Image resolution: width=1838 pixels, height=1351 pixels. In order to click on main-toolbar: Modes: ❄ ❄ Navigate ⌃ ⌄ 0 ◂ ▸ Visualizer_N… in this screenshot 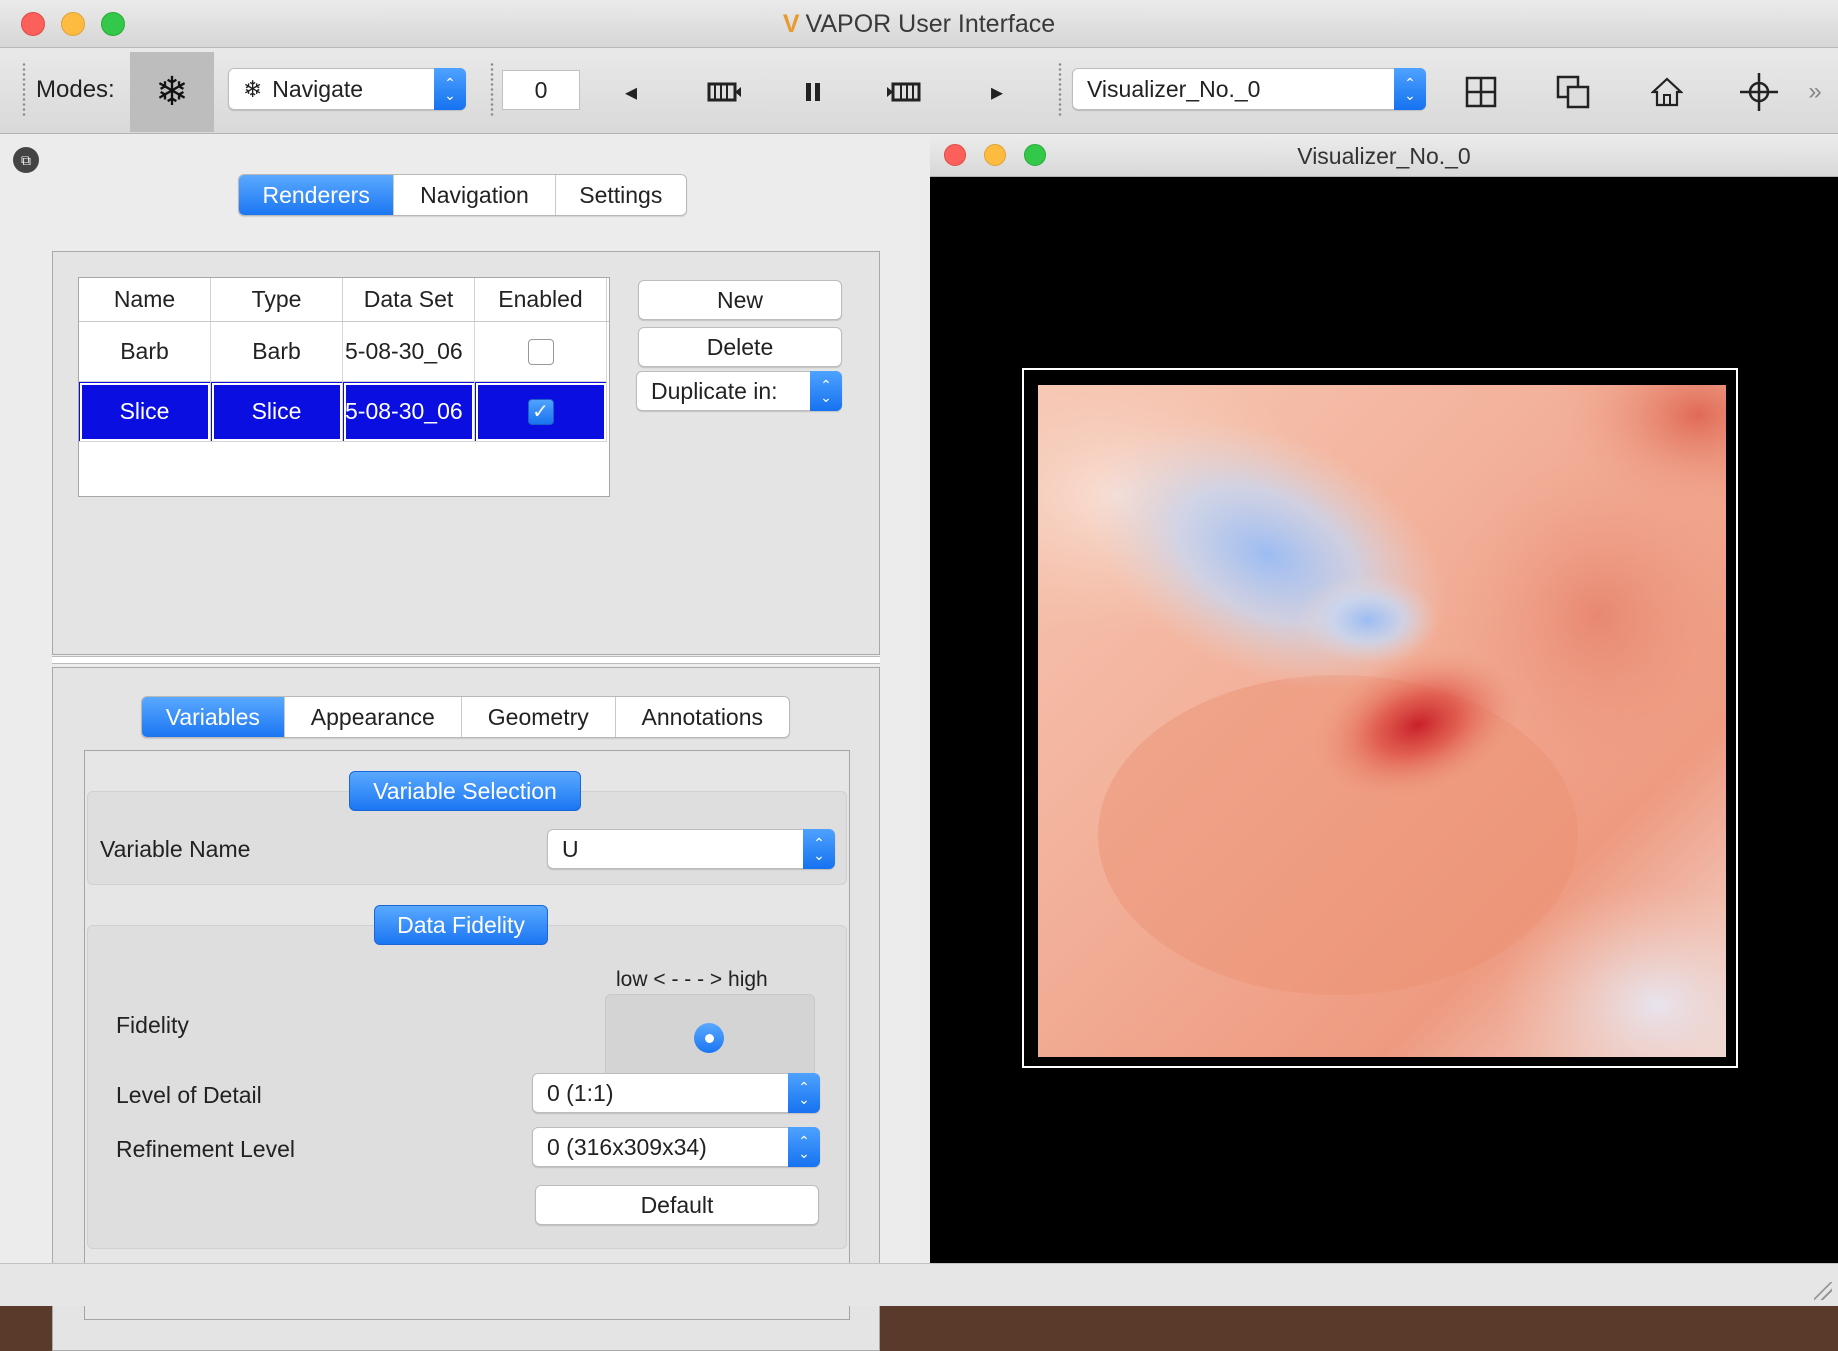, I will do `click(919, 91)`.